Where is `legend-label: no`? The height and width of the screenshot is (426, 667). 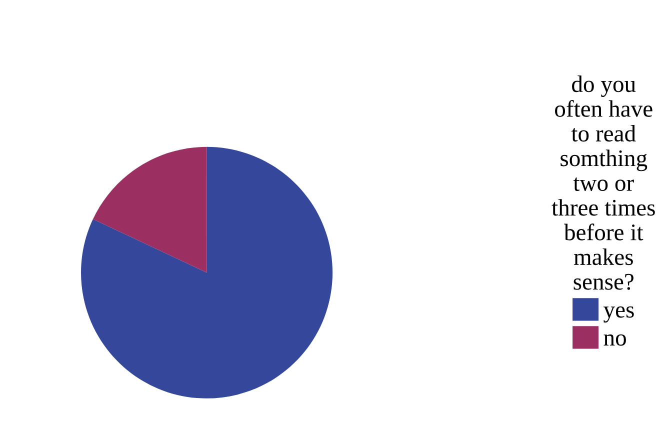 legend-label: no is located at coordinates (615, 340).